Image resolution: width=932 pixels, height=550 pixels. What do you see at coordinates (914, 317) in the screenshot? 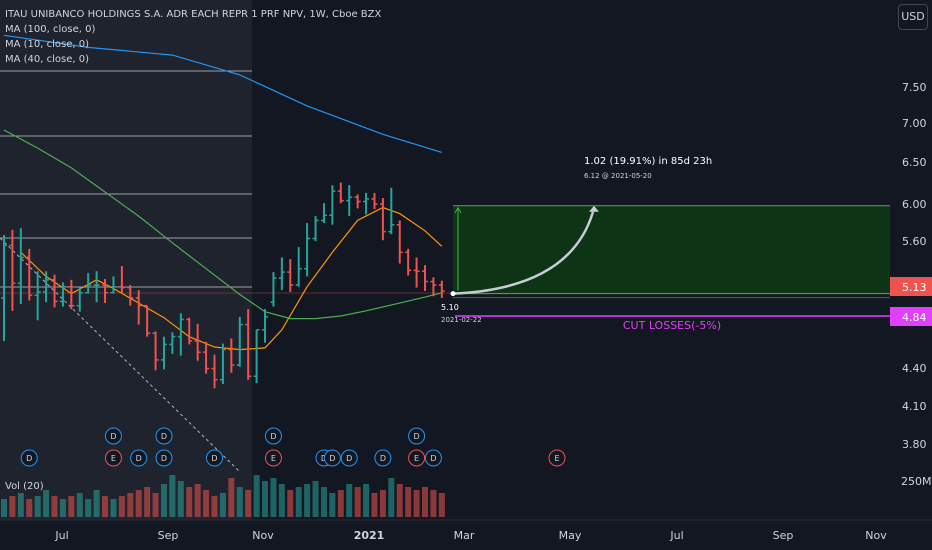
I see `stop-level-label: 4.84` at bounding box center [914, 317].